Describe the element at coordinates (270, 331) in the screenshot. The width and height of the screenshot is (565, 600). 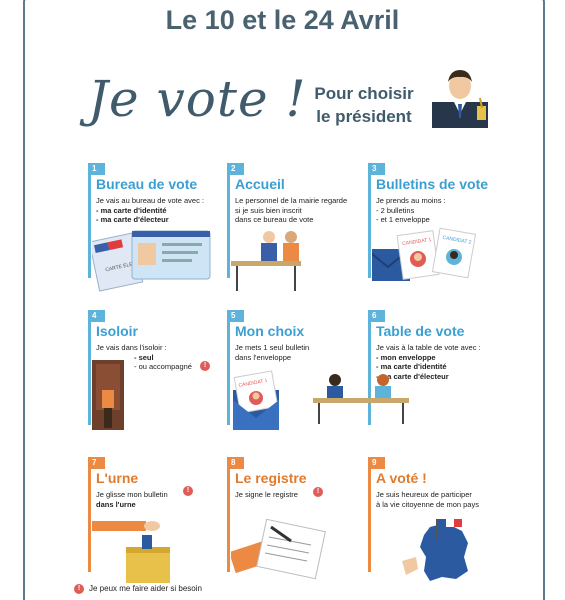
I see `step-title: Mon choix` at that location.